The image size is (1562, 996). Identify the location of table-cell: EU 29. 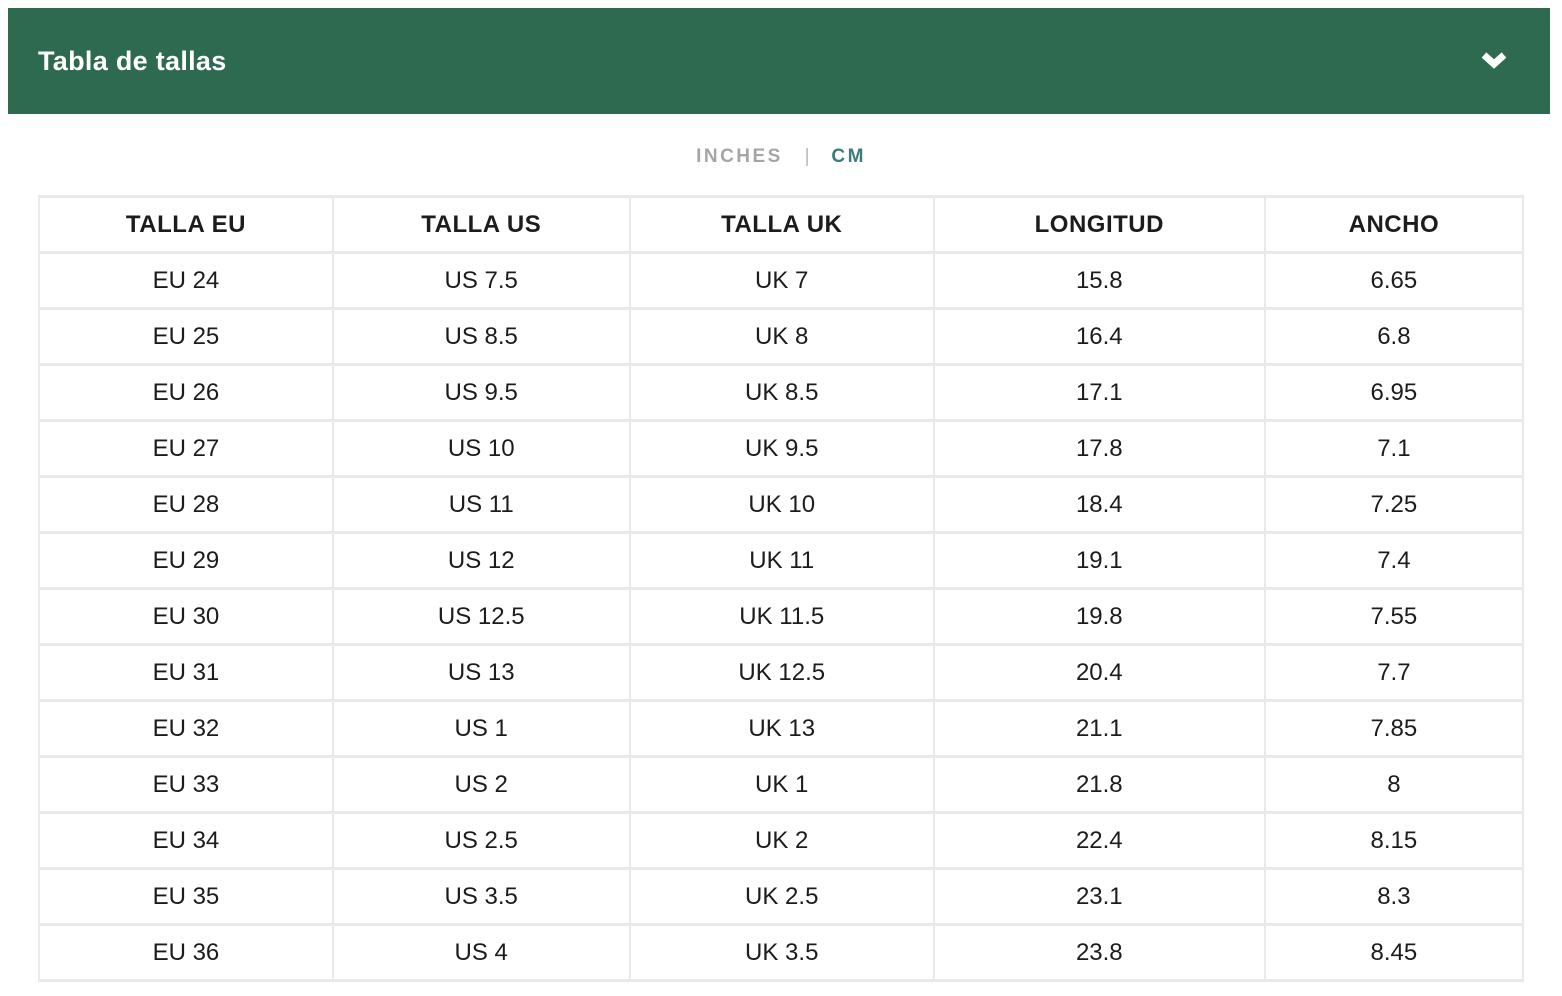
(186, 560).